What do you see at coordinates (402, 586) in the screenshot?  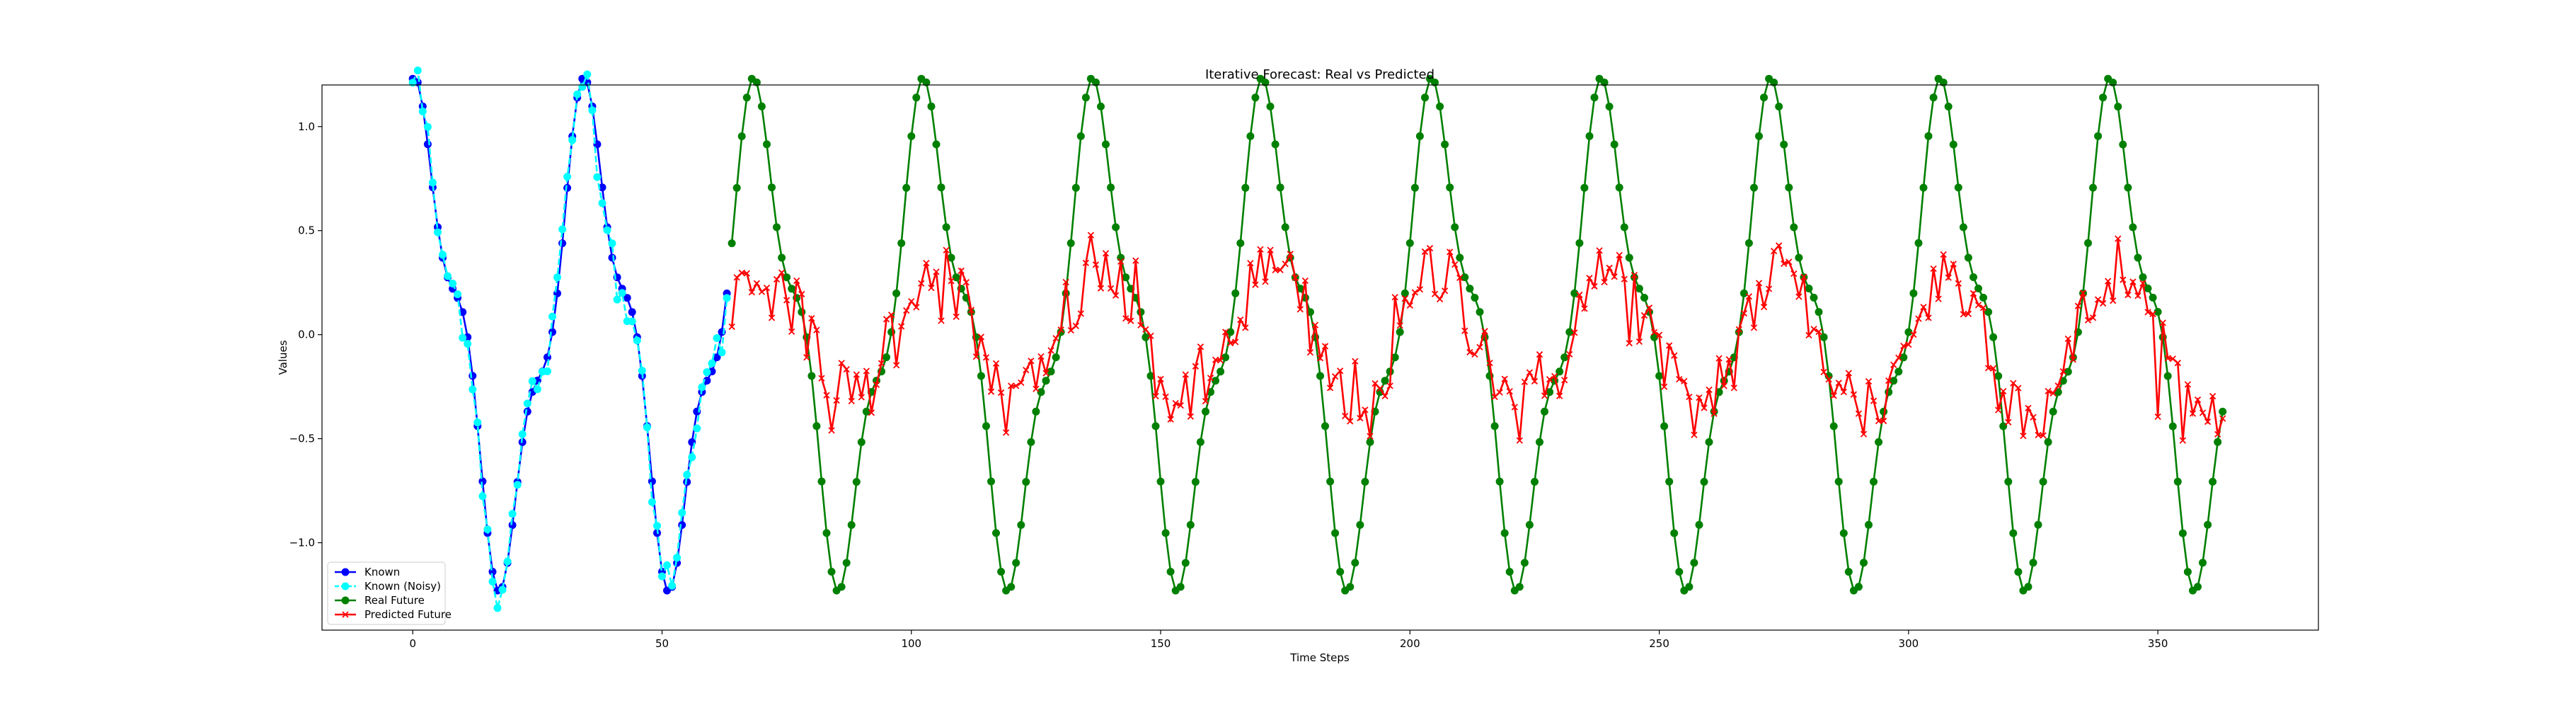 I see `legend-label: Known (Noisy)` at bounding box center [402, 586].